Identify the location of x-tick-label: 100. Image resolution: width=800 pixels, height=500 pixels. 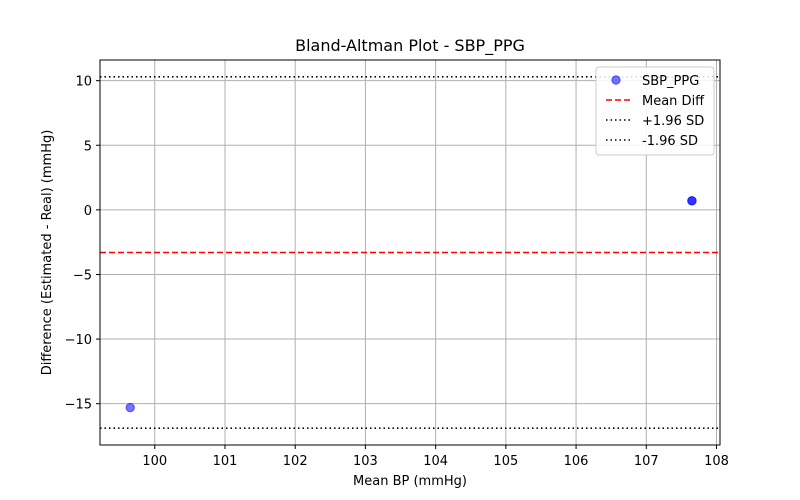
(154, 461).